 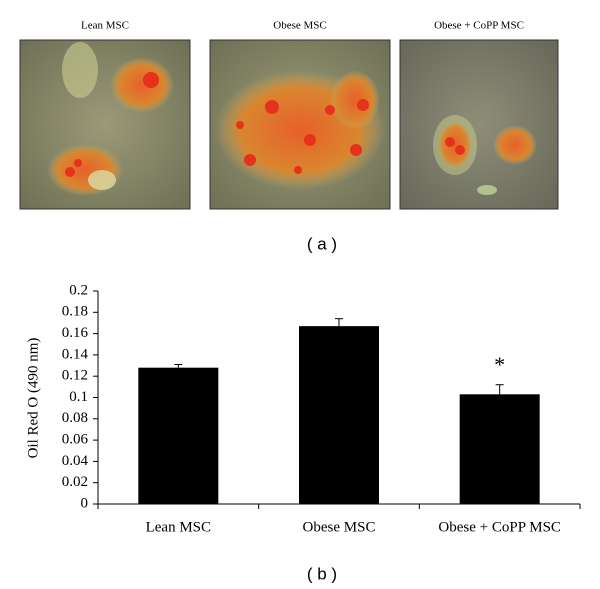 I want to click on y-tick-label: 0, so click(x=85, y=503).